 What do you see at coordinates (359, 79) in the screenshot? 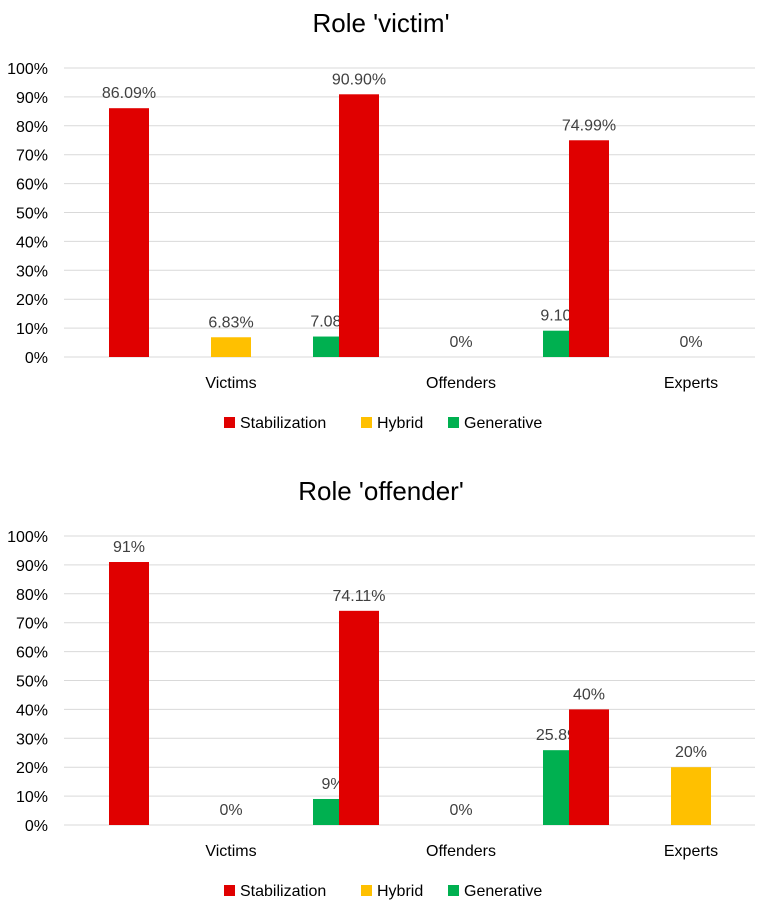
I see `data-label-stabilization-offenders: 90.90%` at bounding box center [359, 79].